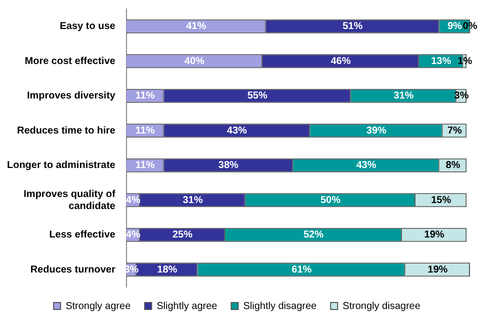 This screenshot has width=478, height=321. What do you see at coordinates (196, 26) in the screenshot?
I see `data-label: 41%` at bounding box center [196, 26].